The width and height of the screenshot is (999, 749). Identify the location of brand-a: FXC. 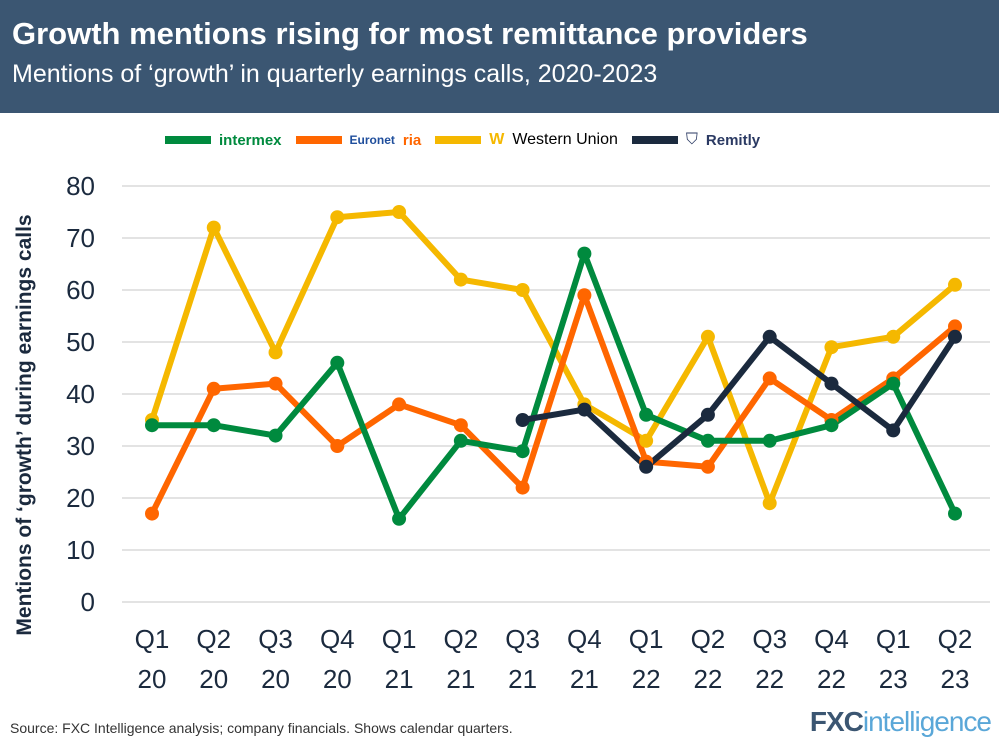
(836, 721).